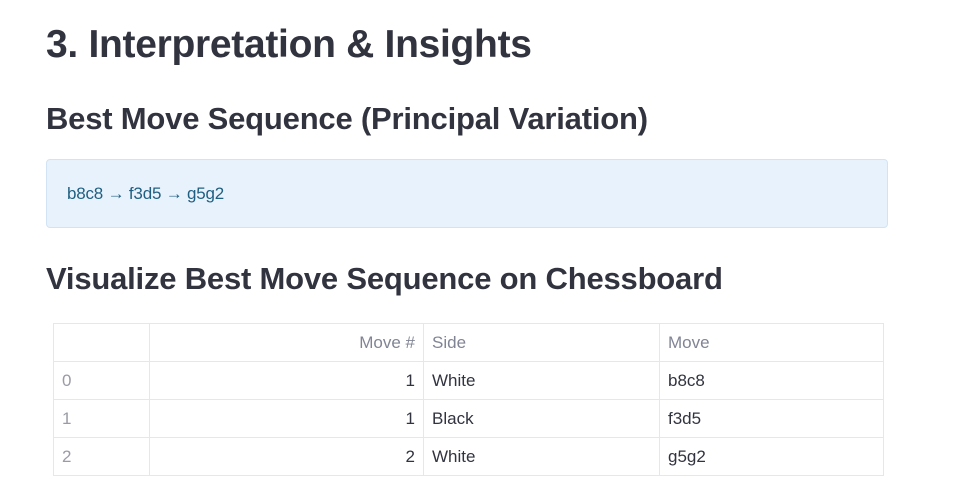 The height and width of the screenshot is (499, 972). Describe the element at coordinates (101, 418) in the screenshot. I see `row-index: 1` at that location.